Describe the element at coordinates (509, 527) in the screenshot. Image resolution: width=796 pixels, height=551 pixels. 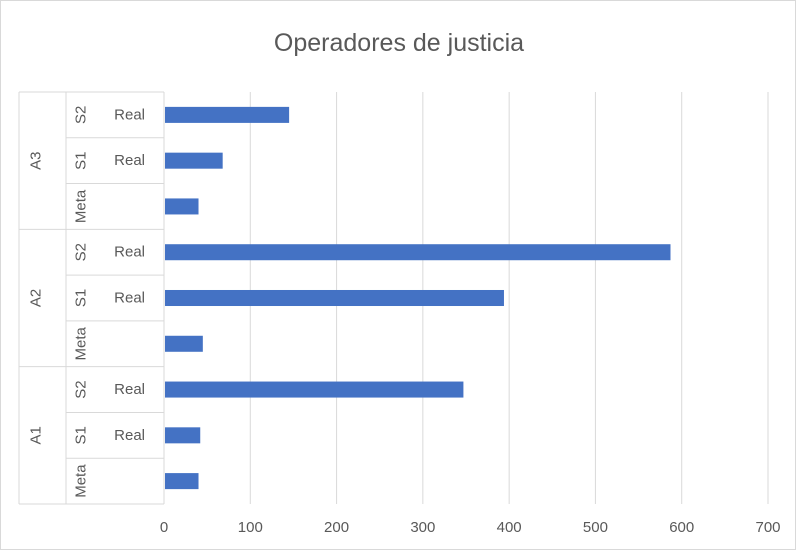
I see `x-tick-label: 400` at that location.